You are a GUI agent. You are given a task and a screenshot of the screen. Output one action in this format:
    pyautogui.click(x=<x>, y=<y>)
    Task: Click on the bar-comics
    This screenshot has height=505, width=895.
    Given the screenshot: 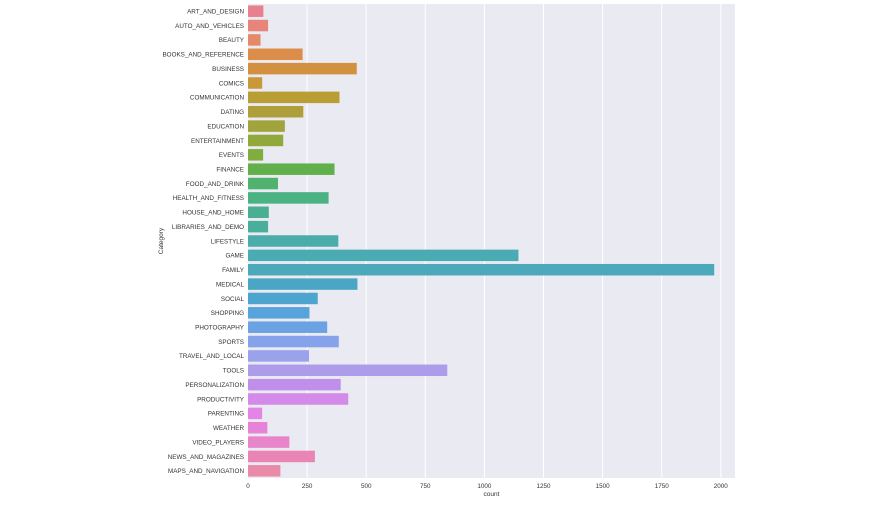 What is the action you would take?
    pyautogui.click(x=255, y=83)
    